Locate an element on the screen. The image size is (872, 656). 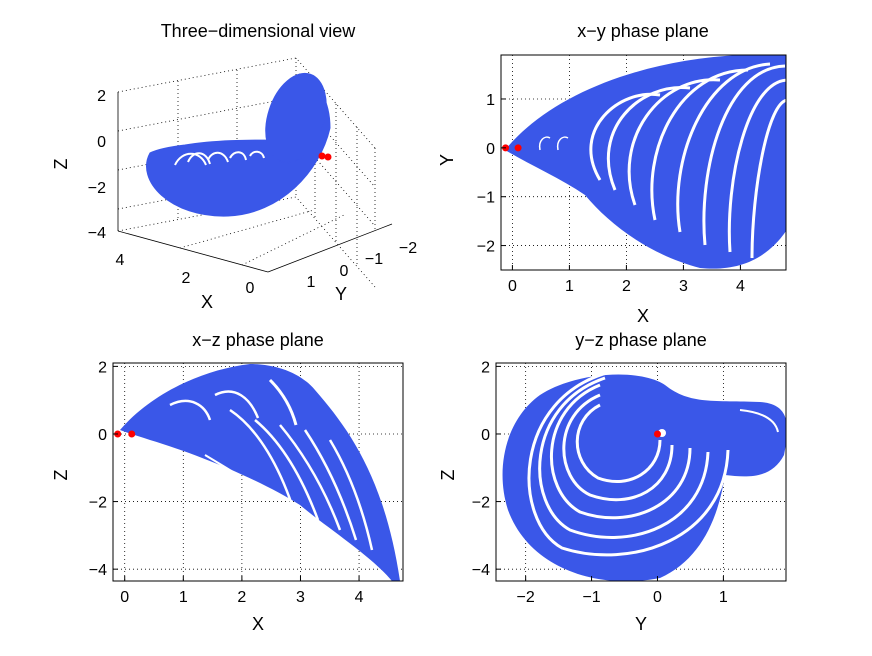
equilibria-3d is located at coordinates (325, 156).